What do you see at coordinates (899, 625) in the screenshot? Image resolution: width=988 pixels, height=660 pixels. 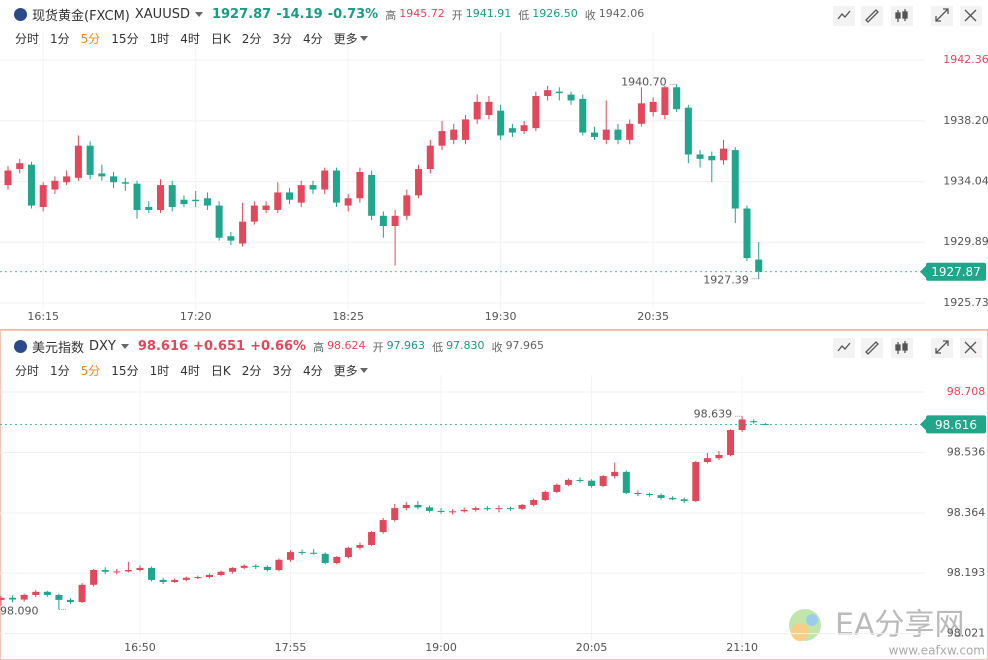 I see `watermark-text: EA分享网` at bounding box center [899, 625].